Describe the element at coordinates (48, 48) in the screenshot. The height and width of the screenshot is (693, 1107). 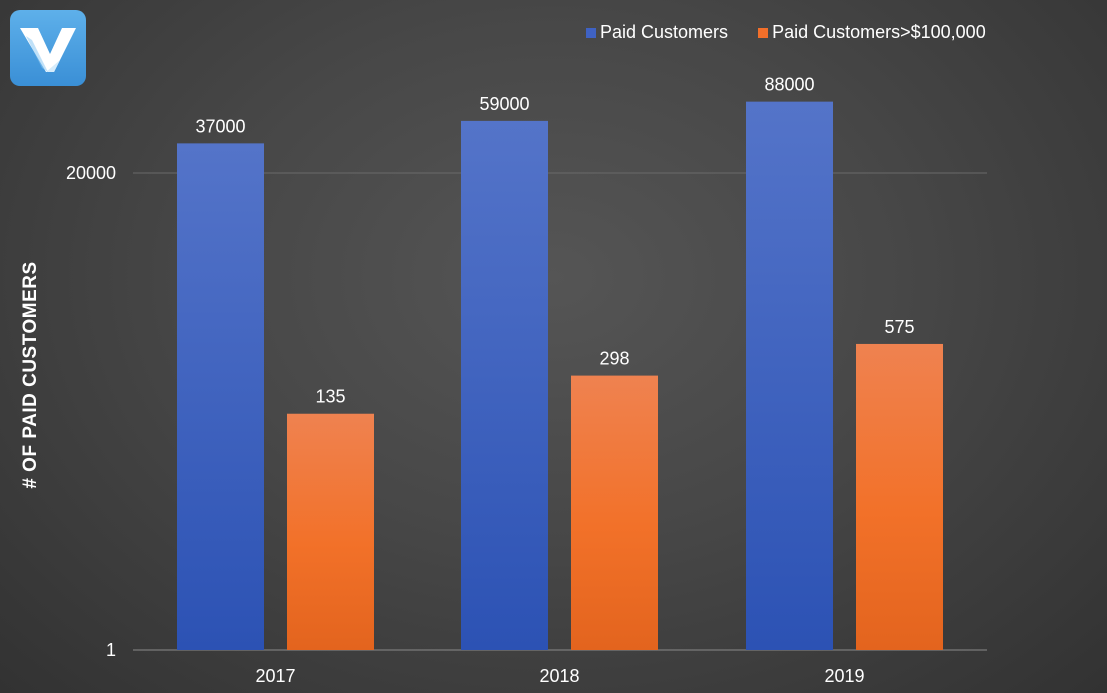
I see `brand-logo-icon` at that location.